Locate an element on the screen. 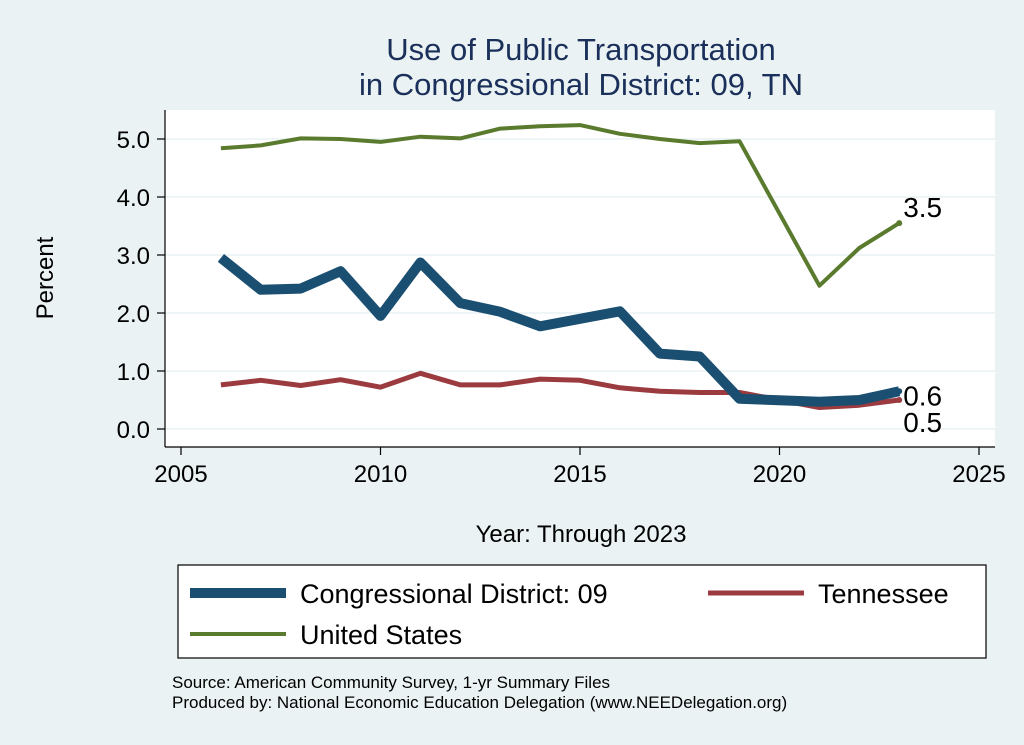 This screenshot has width=1024, height=745. y-tick-label: 2.0 is located at coordinates (133, 314).